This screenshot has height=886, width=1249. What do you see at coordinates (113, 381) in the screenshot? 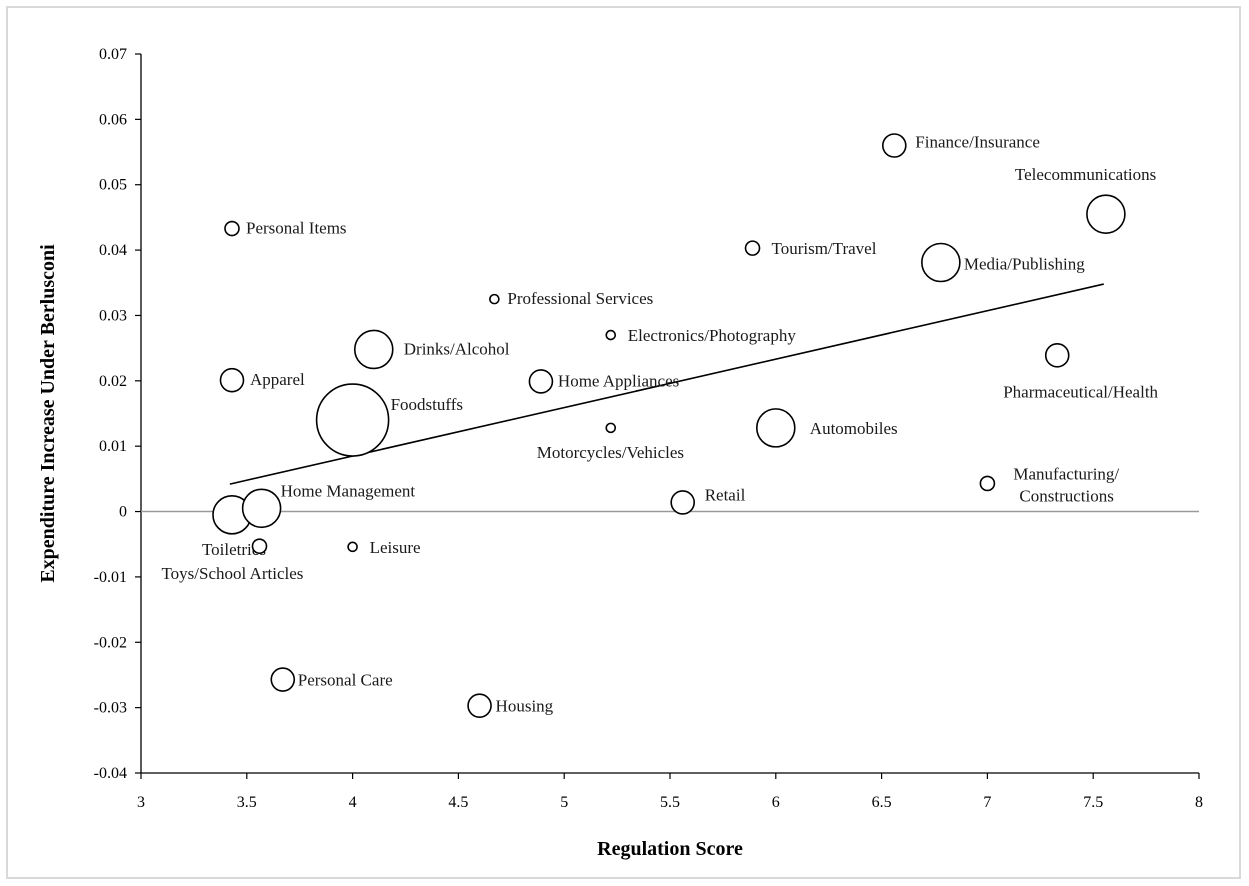
I see `y-tick-label: 0.02` at bounding box center [113, 381].